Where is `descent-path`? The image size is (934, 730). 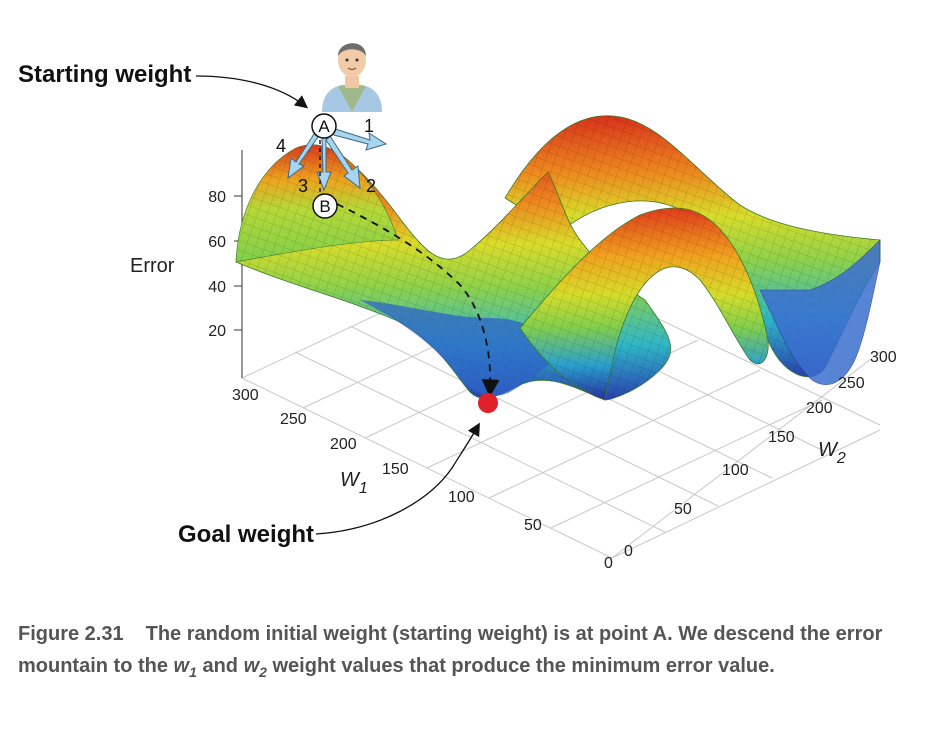 descent-path is located at coordinates (418, 300).